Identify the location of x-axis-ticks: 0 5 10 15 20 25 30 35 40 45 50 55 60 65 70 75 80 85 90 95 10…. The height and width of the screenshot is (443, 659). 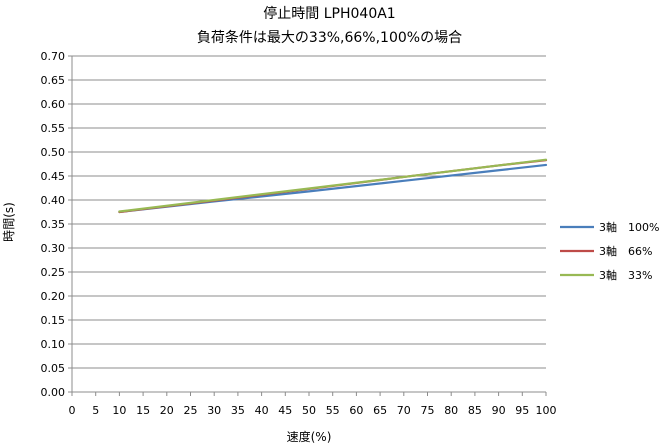
(313, 404).